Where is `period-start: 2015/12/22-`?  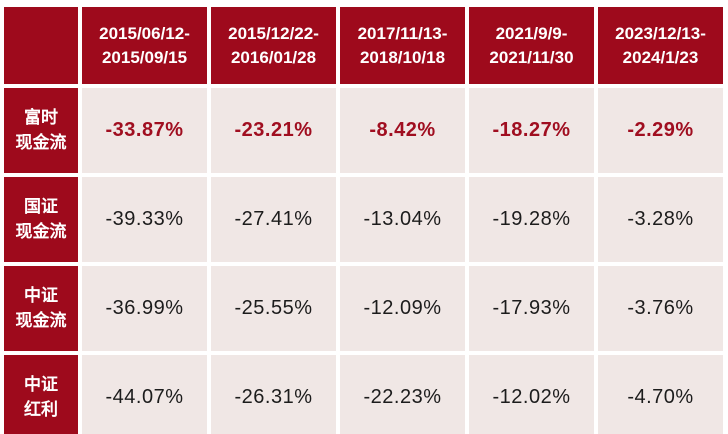
period-start: 2015/12/22- is located at coordinates (273, 33).